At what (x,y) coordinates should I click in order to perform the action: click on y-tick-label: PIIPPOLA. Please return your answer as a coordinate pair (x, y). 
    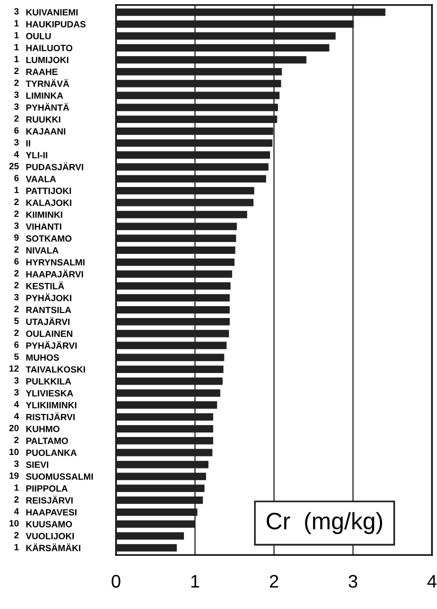
    Looking at the image, I should click on (47, 488).